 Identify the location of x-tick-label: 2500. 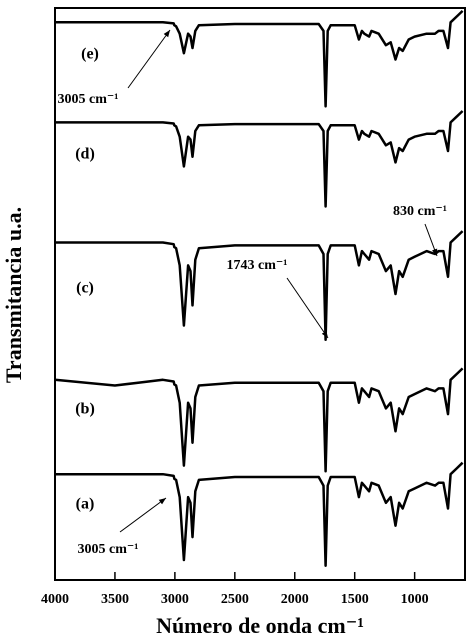
(235, 599).